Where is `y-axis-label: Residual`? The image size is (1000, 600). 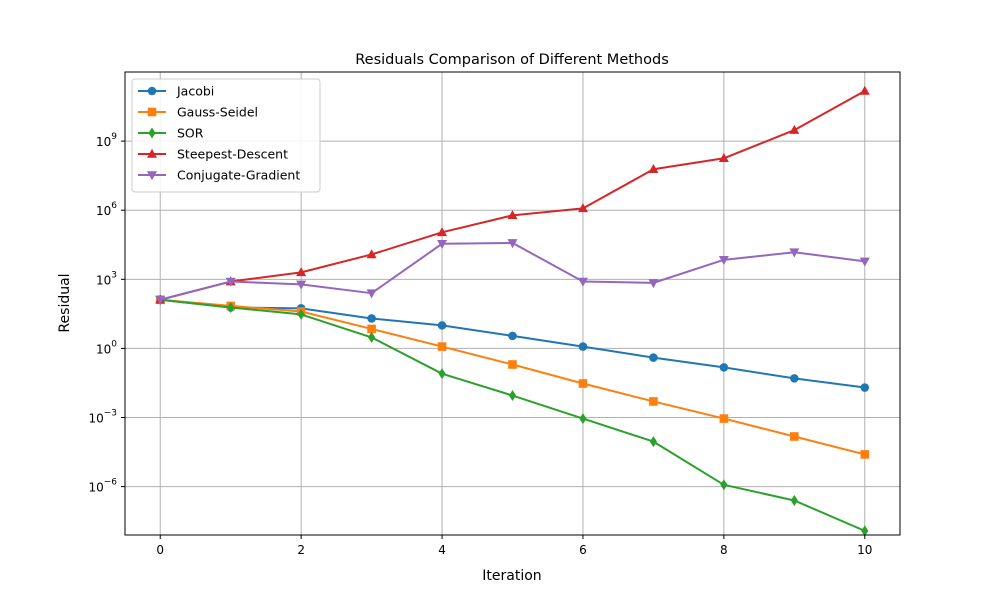 y-axis-label: Residual is located at coordinates (65, 302).